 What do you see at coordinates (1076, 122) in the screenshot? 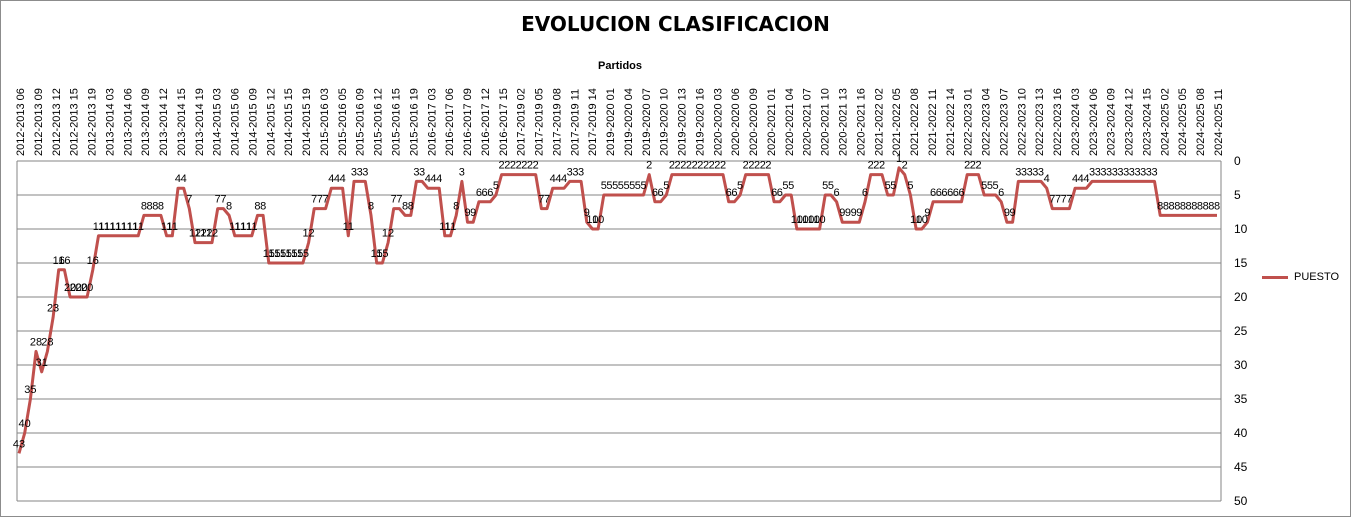
I see `x-tick-label: 2023-2024 03` at bounding box center [1076, 122].